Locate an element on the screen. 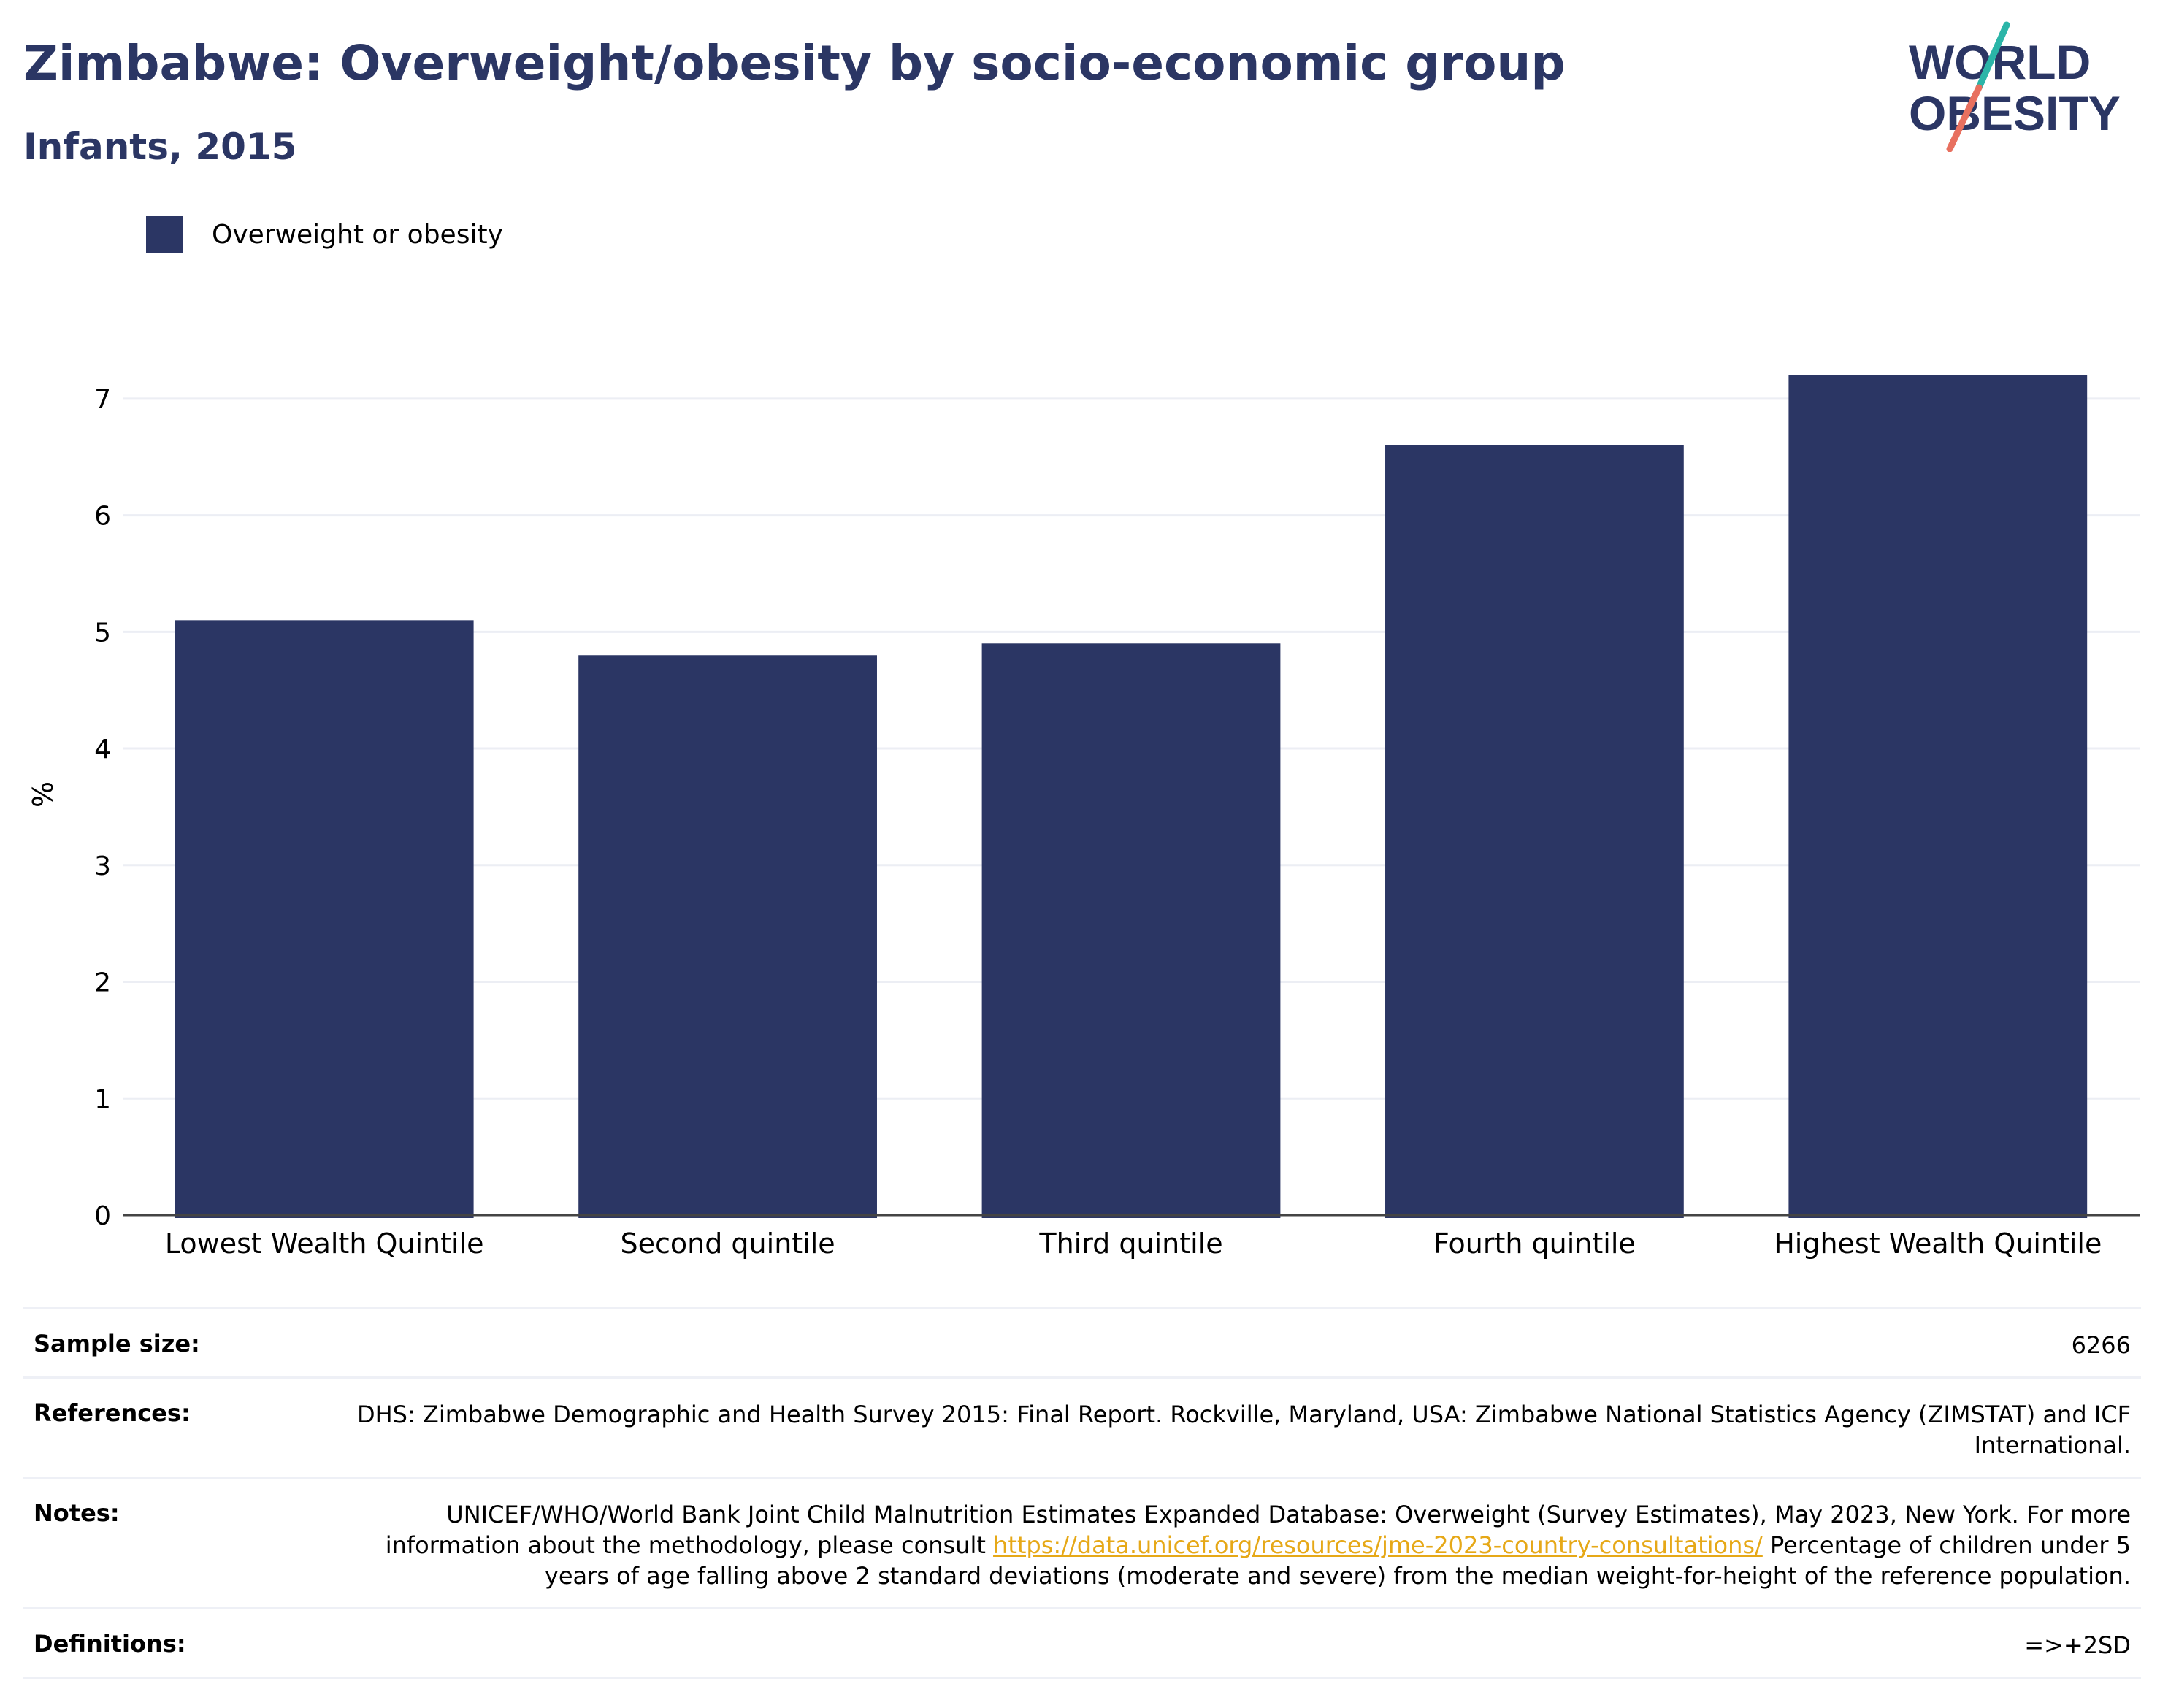  notes-label: Notes: is located at coordinates (77, 1513).